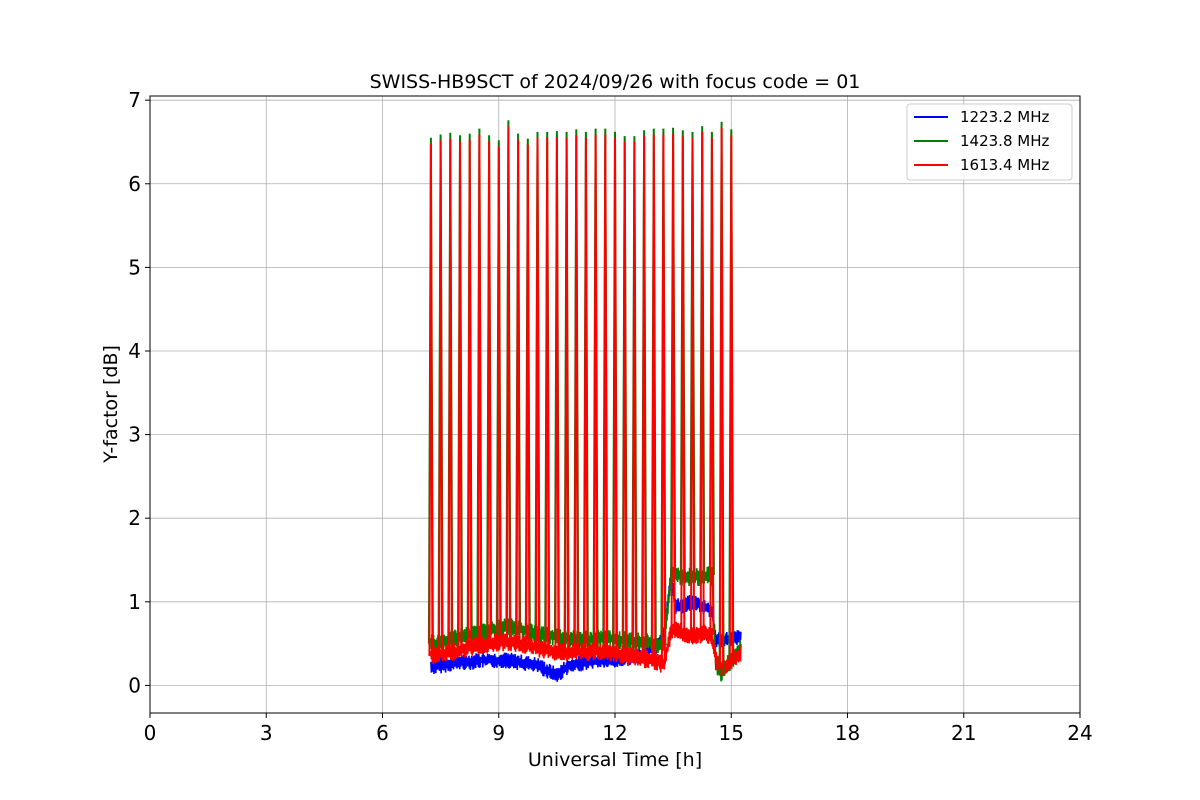 The image size is (1200, 800). I want to click on x-tick-label: 12, so click(614, 733).